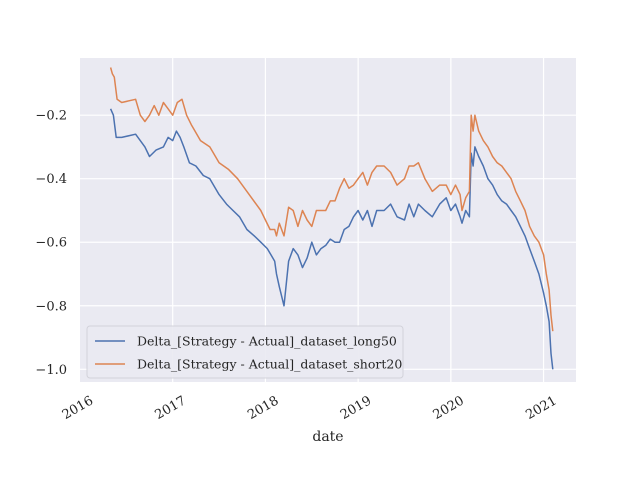  Describe the element at coordinates (51, 370) in the screenshot. I see `y-tick-label: −1.0` at that location.